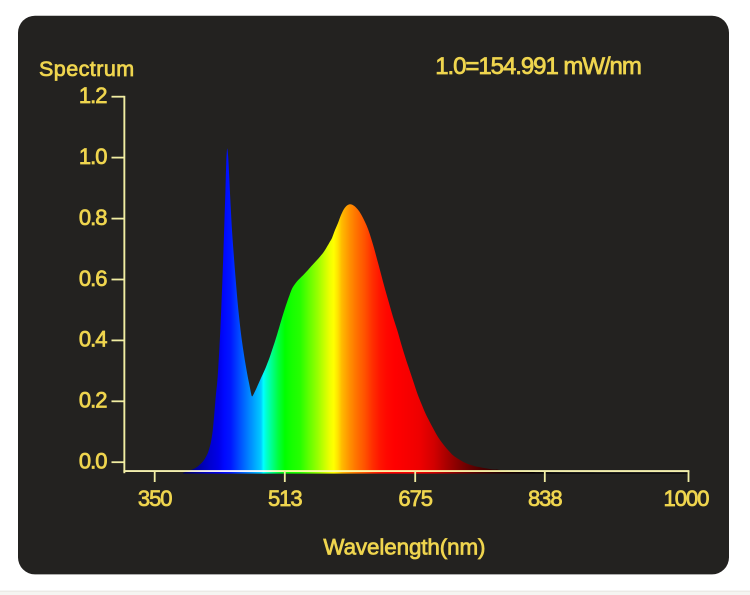  I want to click on svg-text: Spectrum, so click(87, 69).